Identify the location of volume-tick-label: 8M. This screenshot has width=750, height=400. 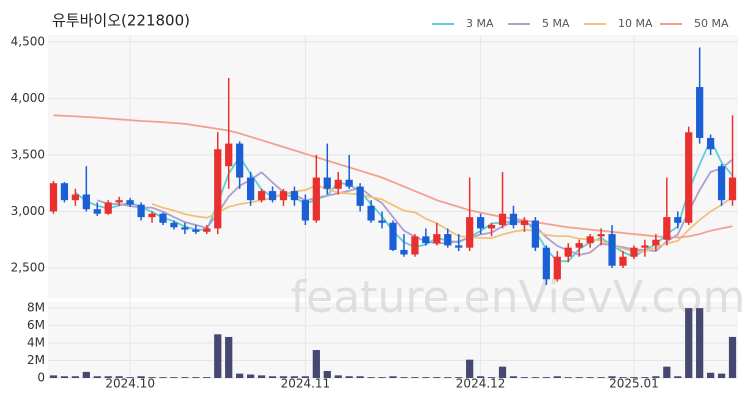
(36, 308).